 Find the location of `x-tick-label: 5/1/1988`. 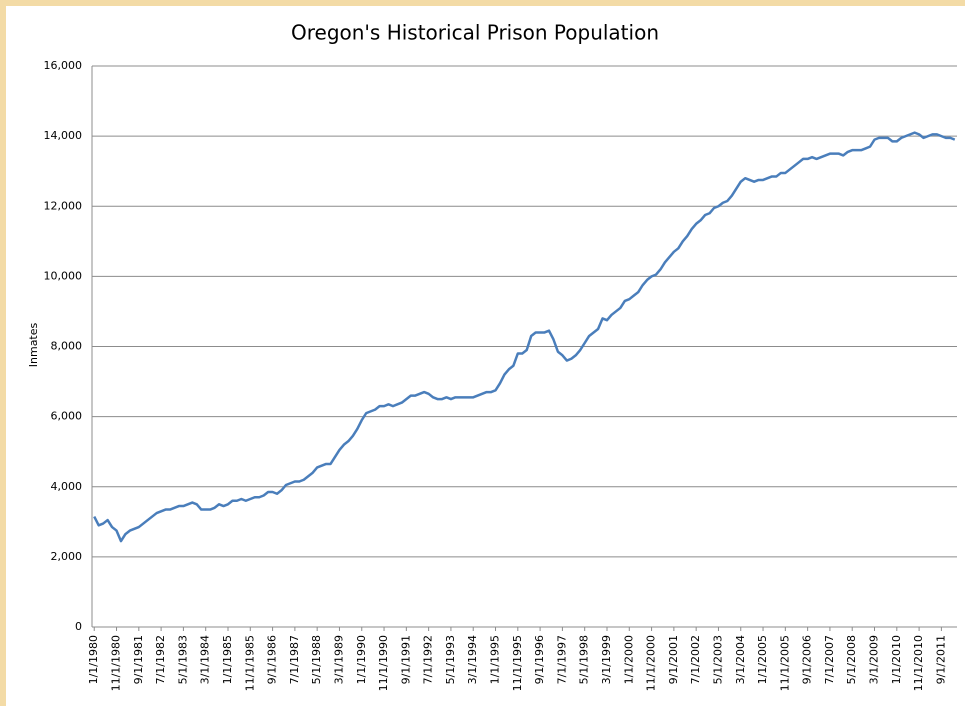

x-tick-label: 5/1/1988 is located at coordinates (316, 659).